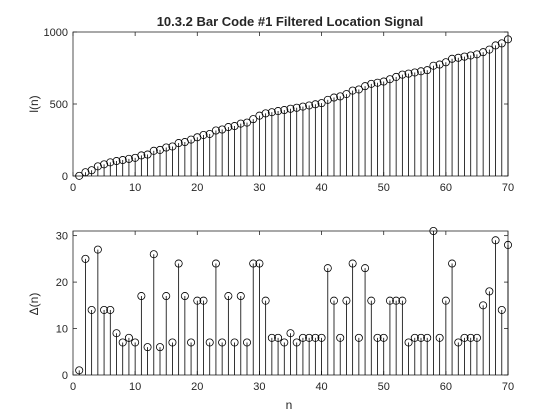 The height and width of the screenshot is (420, 560). Describe the element at coordinates (446, 188) in the screenshot. I see `top-x-tick-label: 60` at that location.